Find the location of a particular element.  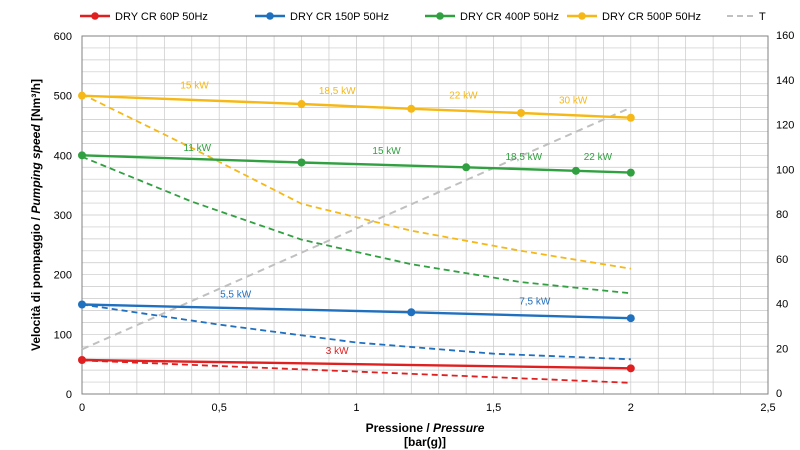

legend-entry: T is located at coordinates (762, 17).